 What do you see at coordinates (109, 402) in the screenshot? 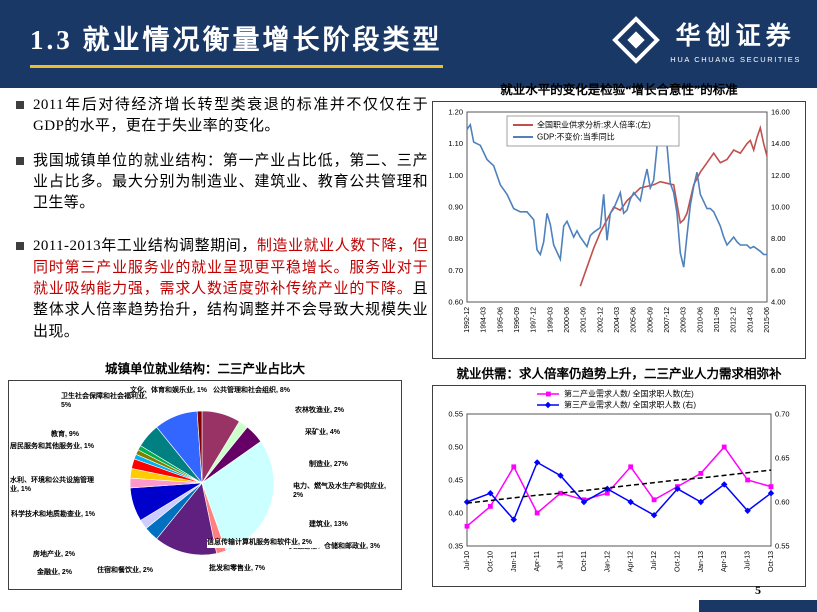
I see `pie-label: 卫生社会保障和社会福利业, 5%` at bounding box center [109, 402].